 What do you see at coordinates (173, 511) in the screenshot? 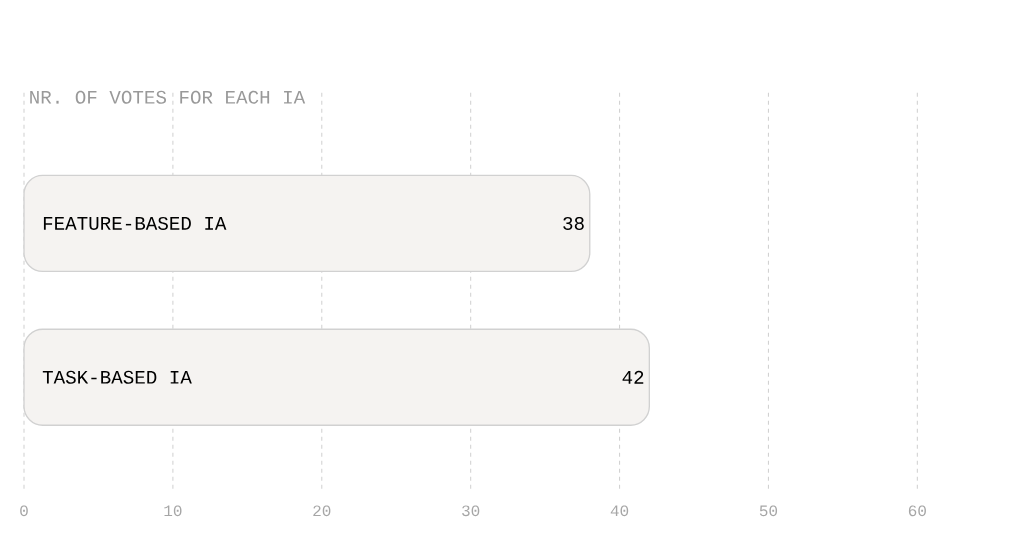
I see `x-tick-label: 10` at bounding box center [173, 511].